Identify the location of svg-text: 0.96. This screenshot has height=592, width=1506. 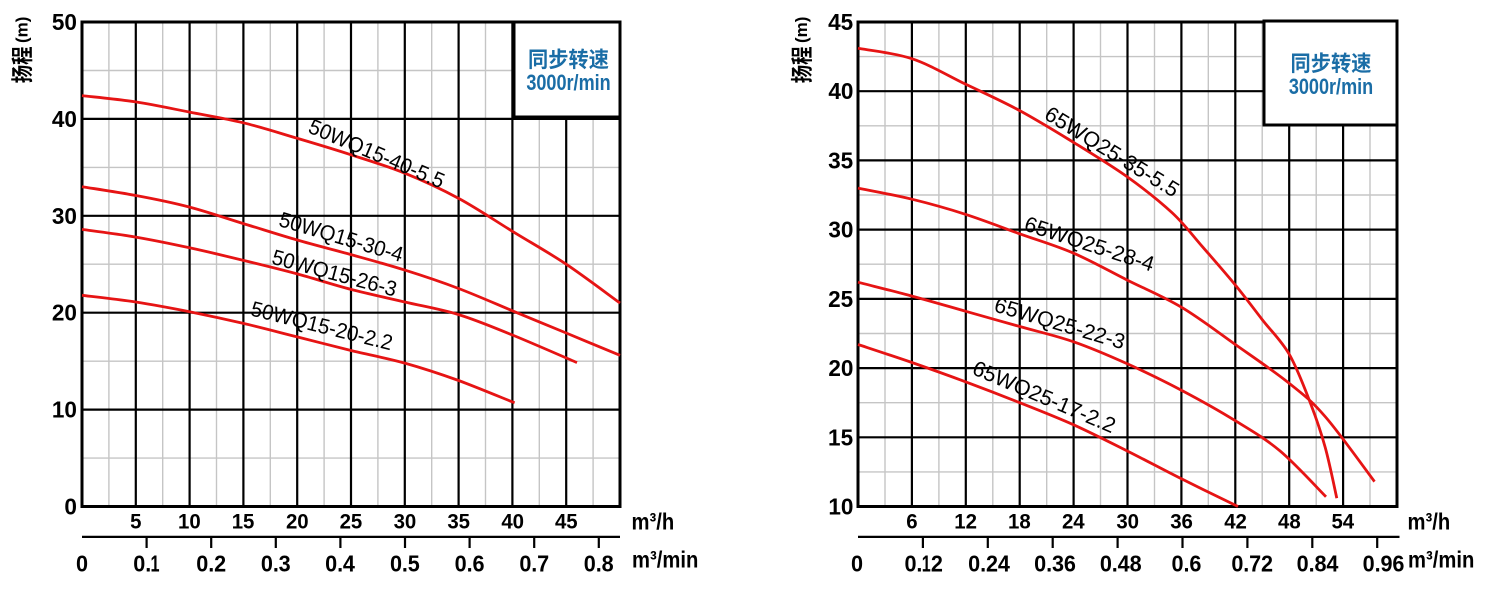
(1384, 564).